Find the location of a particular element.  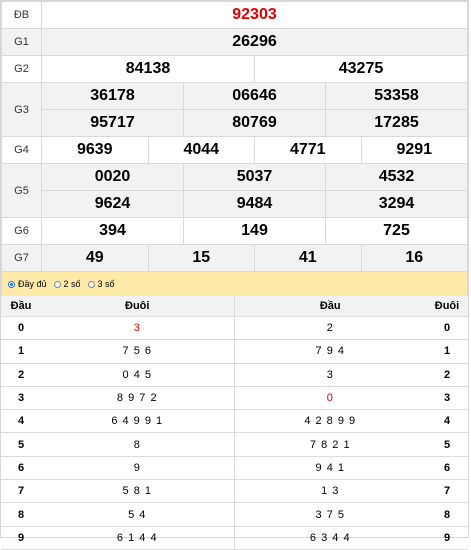

loto-tail: 9 is located at coordinates (447, 538).